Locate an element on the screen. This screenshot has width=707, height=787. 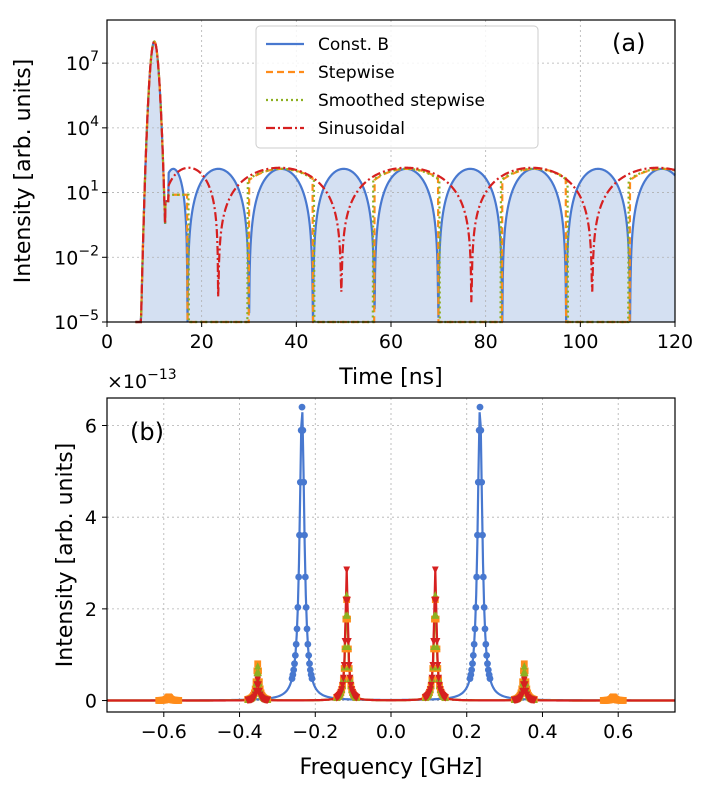
a-x-tick-label: 80 is located at coordinates (486, 342).